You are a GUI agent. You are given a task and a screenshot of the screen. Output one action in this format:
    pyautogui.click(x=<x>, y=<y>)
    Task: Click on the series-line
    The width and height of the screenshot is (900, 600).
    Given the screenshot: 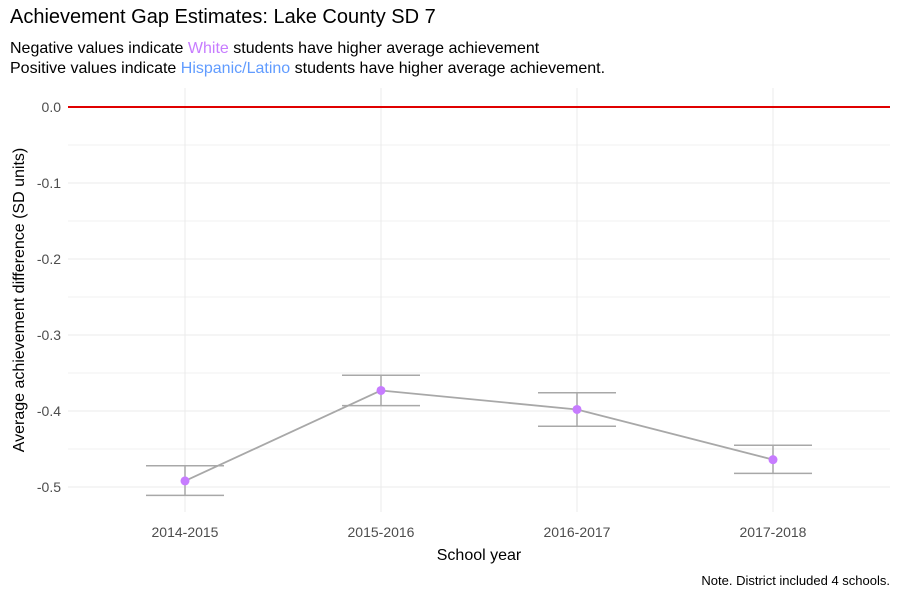 What is the action you would take?
    pyautogui.click(x=479, y=435)
    